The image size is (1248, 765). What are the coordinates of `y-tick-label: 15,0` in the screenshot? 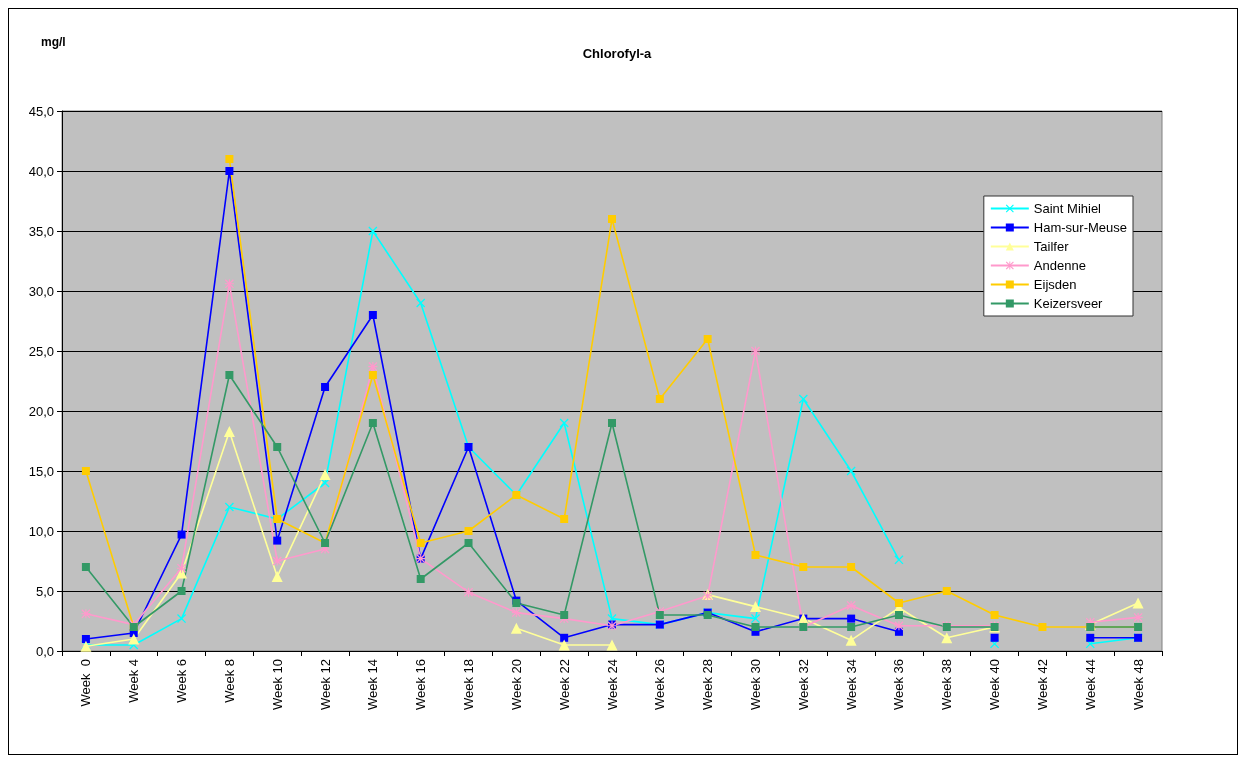 It's located at (41, 471).